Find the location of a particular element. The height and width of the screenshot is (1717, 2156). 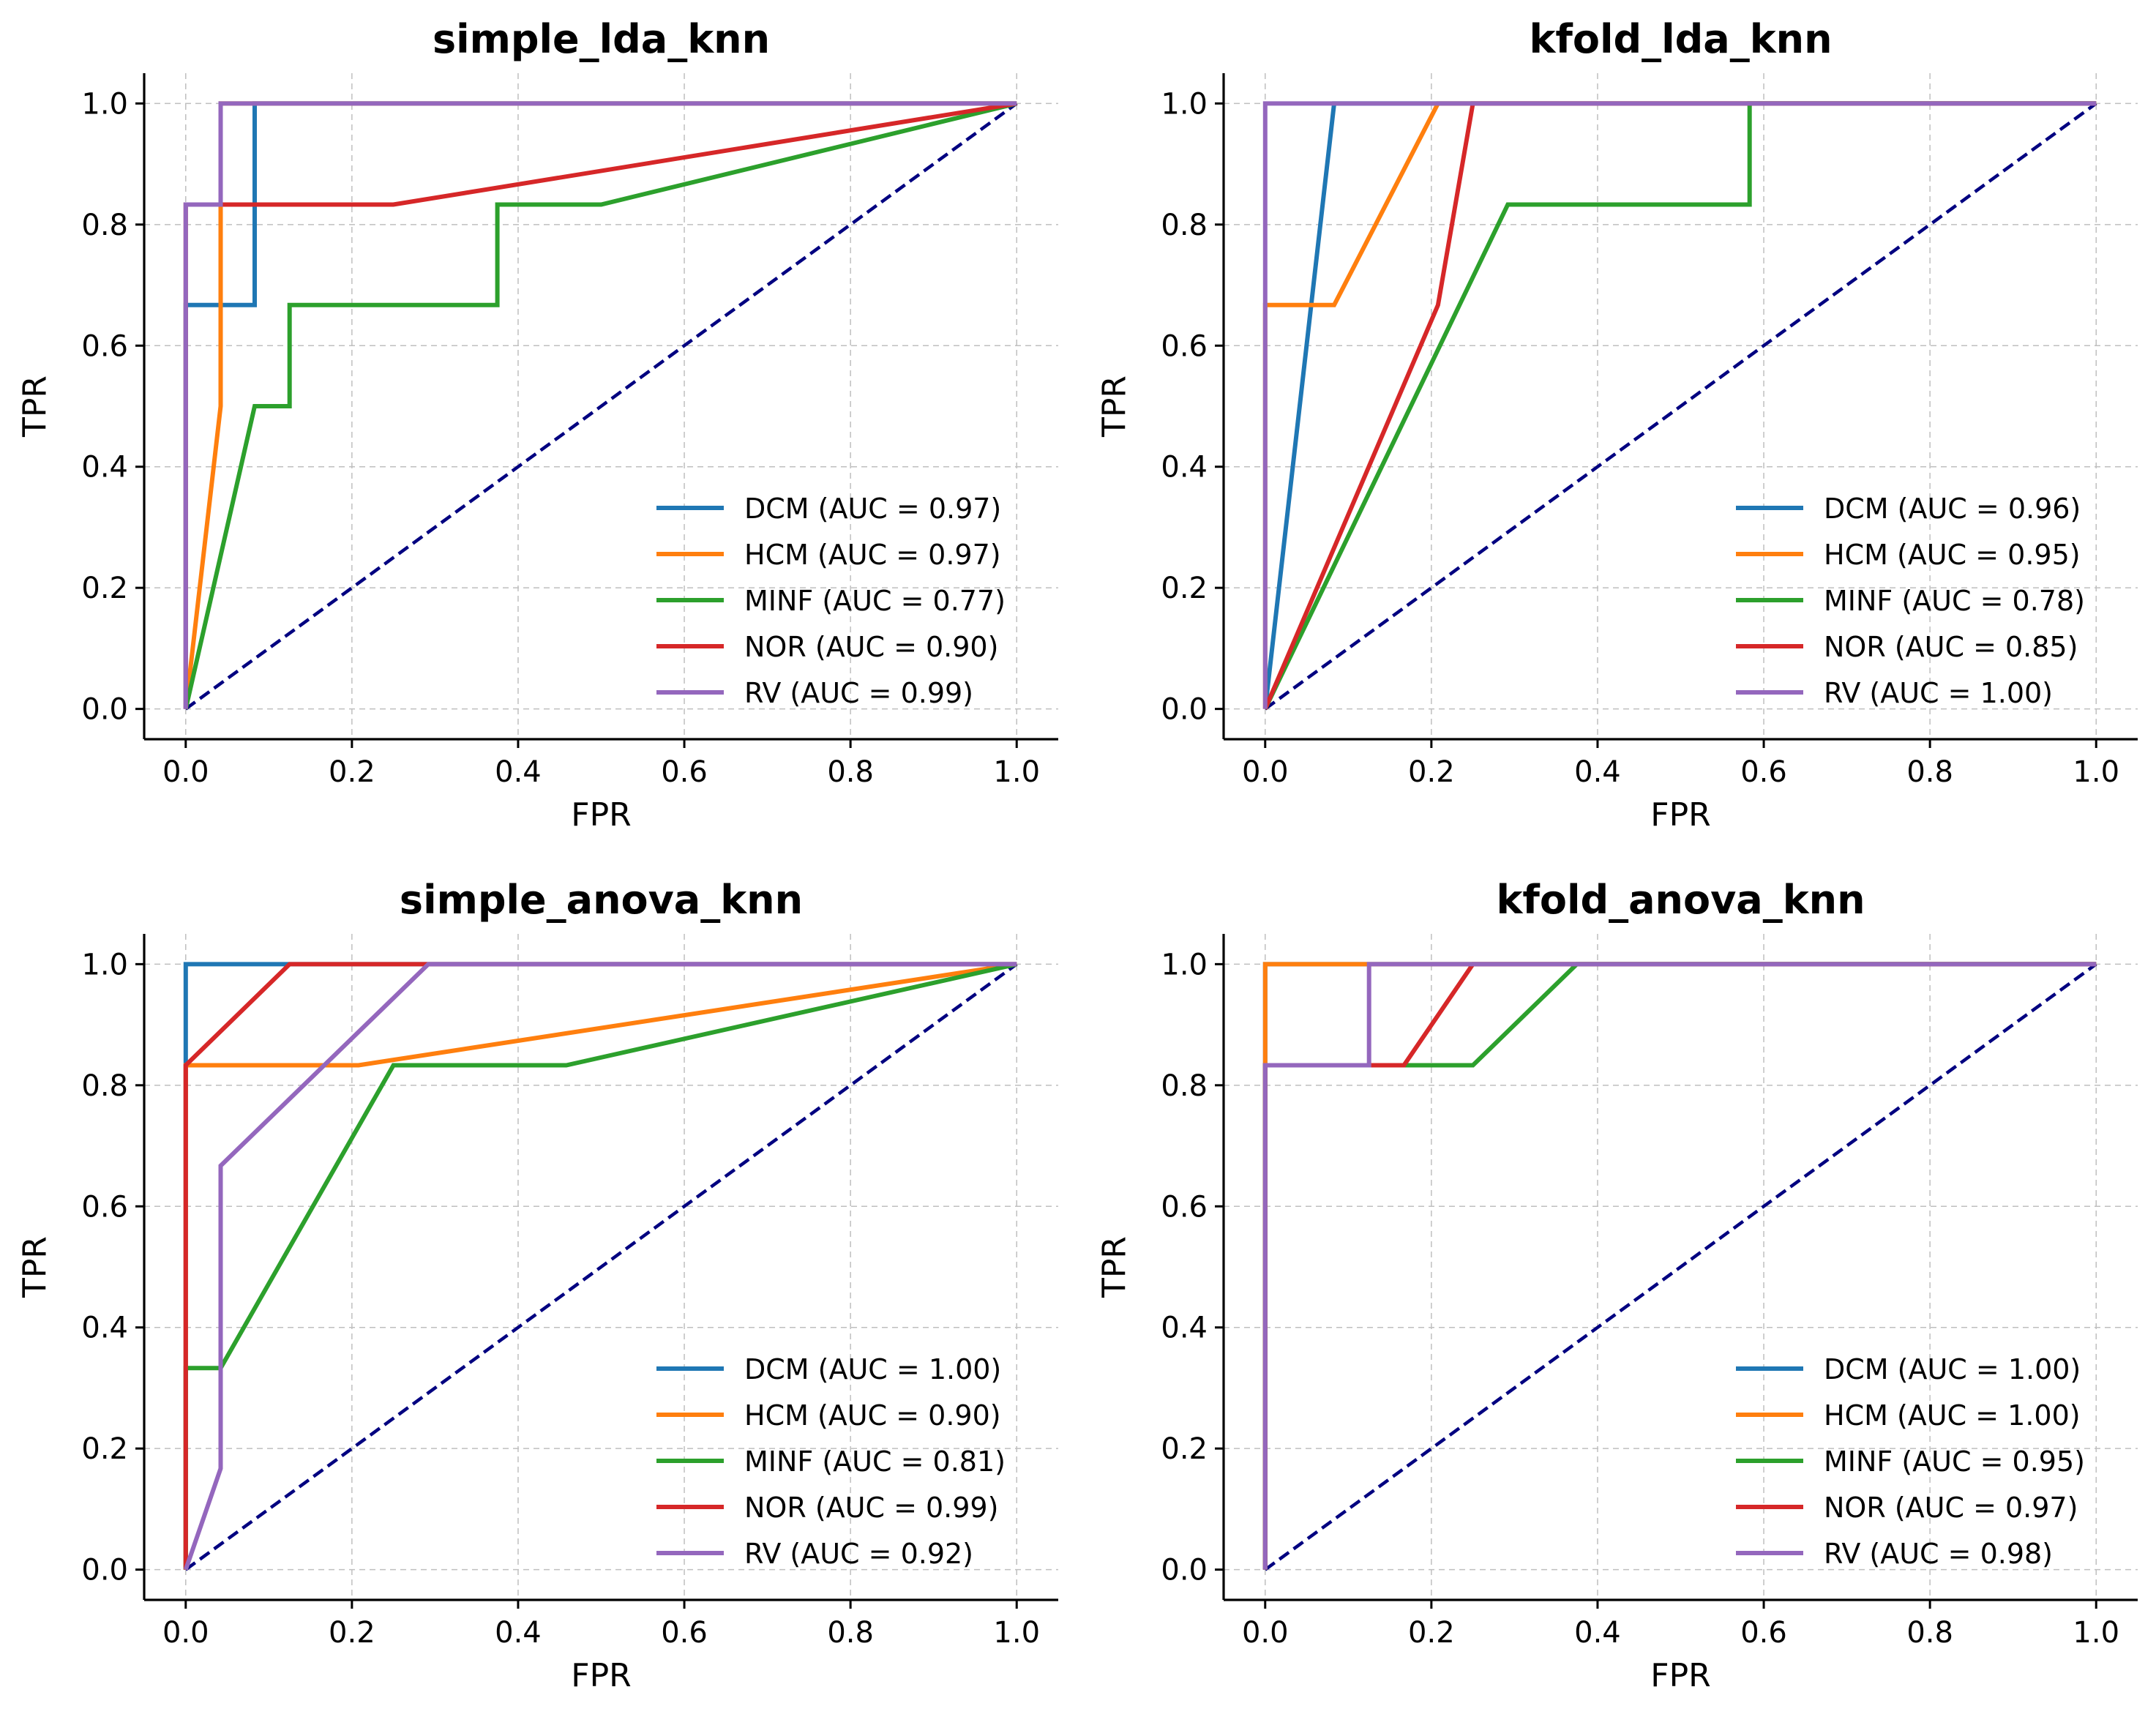

chart-title: simple_lda_knn is located at coordinates (601, 39).